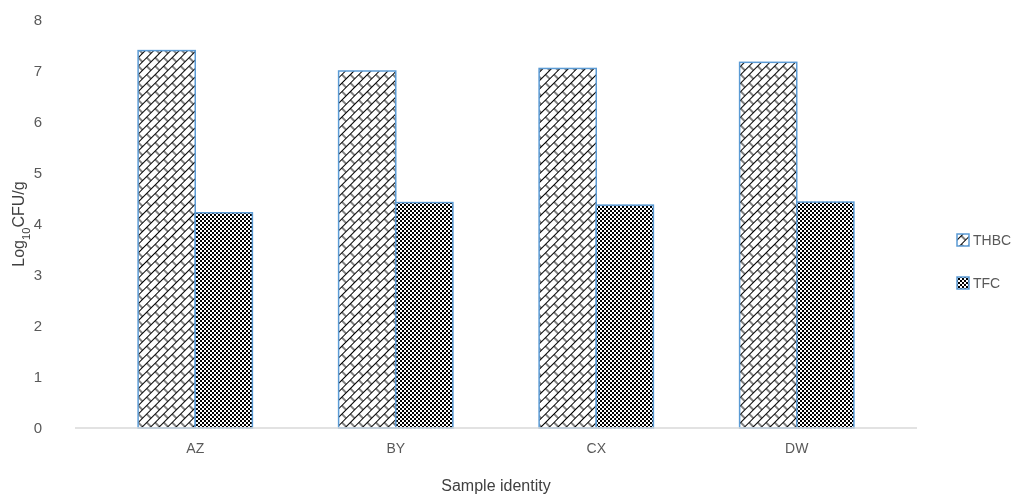 The image size is (1032, 503). I want to click on y-tick-label: 3, so click(37, 275).